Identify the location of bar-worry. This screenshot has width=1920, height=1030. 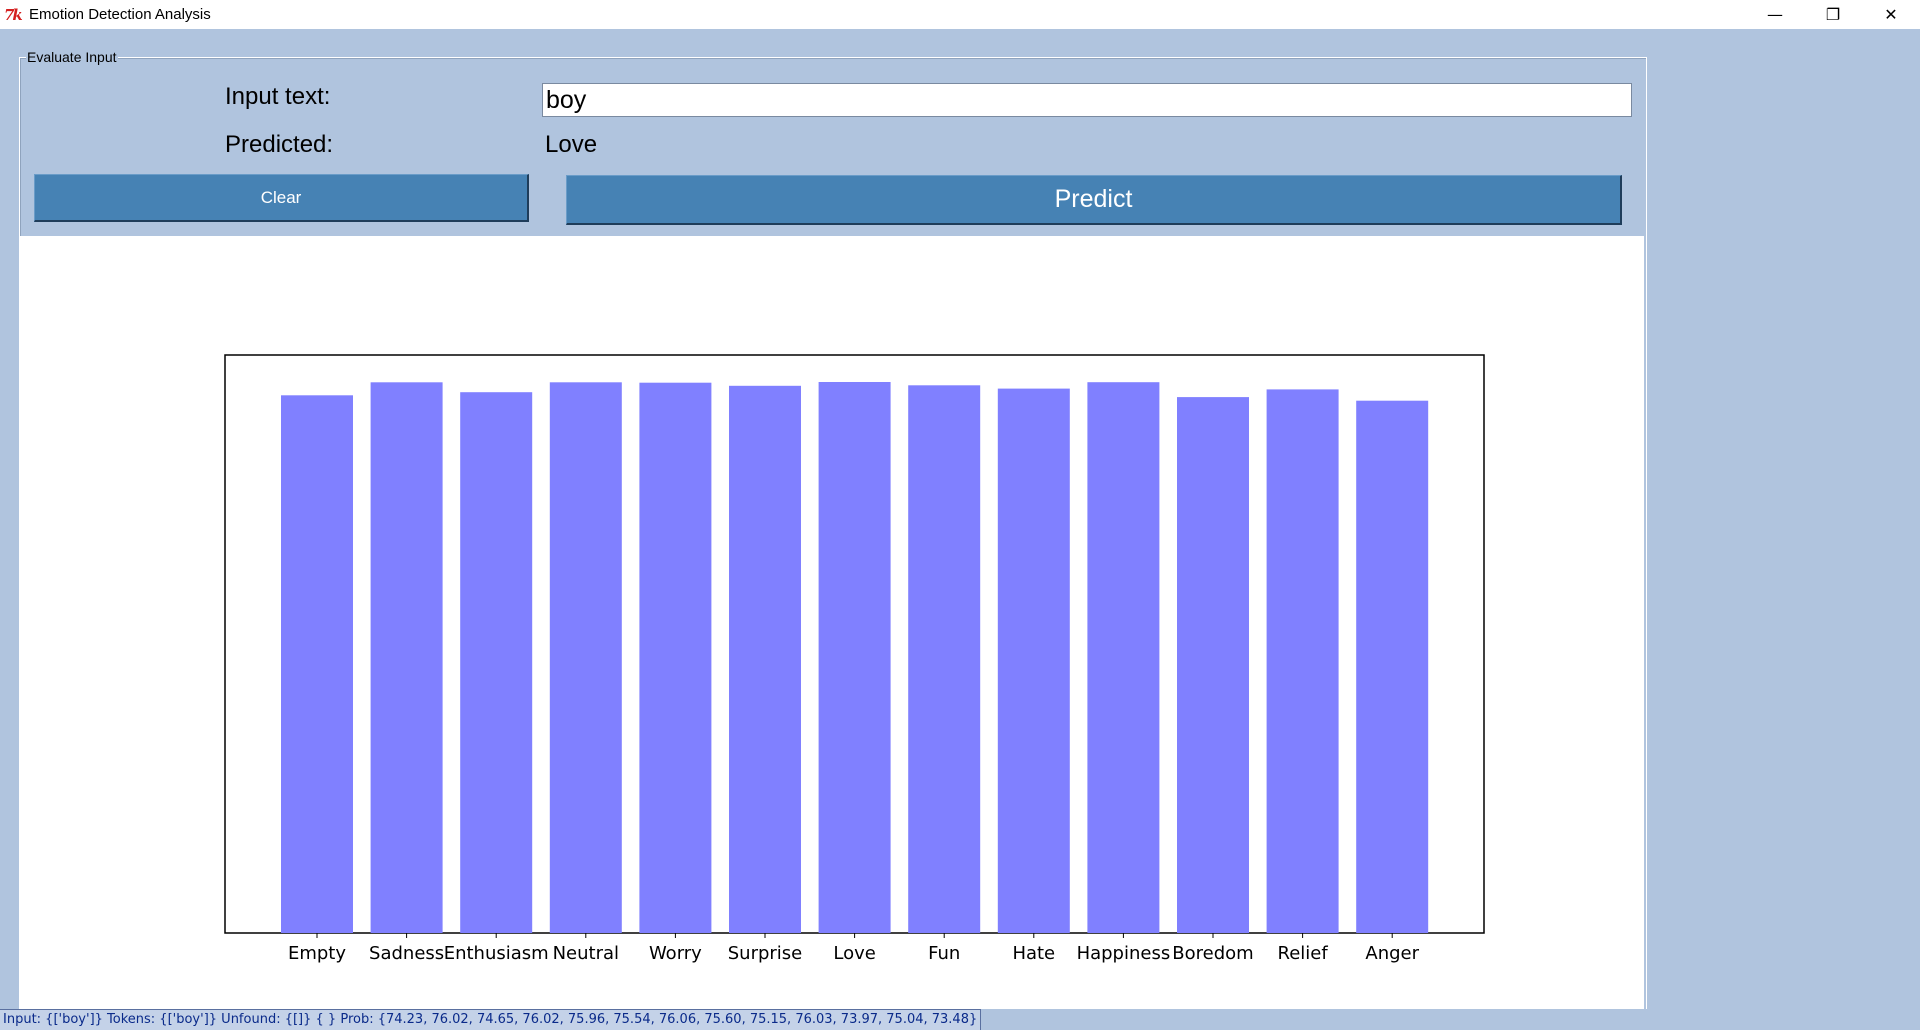
(675, 657).